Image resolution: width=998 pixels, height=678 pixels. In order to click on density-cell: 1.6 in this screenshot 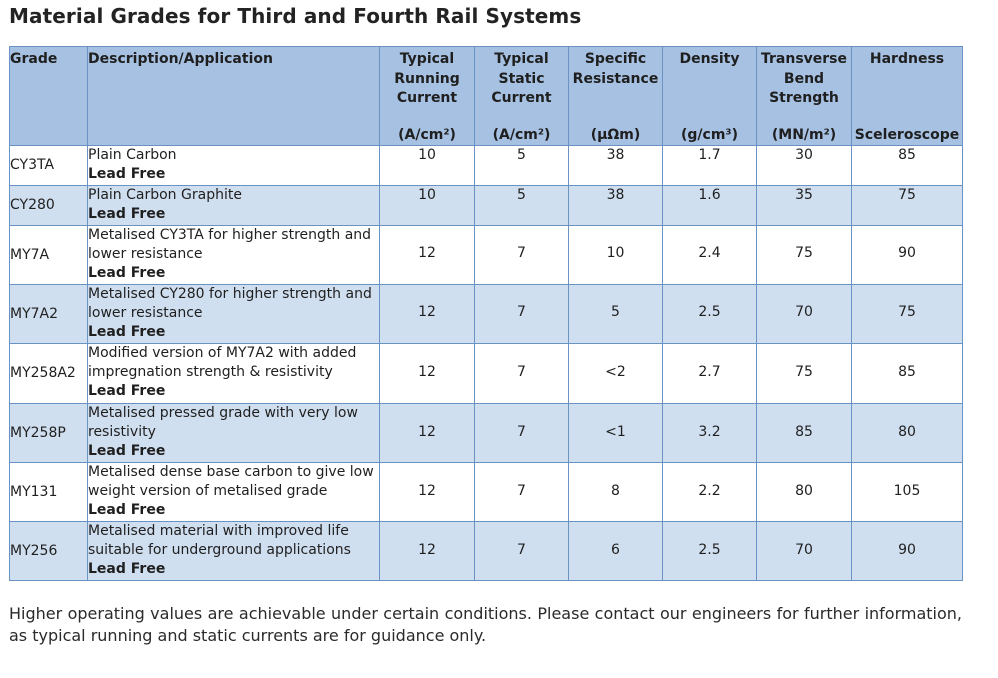, I will do `click(709, 205)`.